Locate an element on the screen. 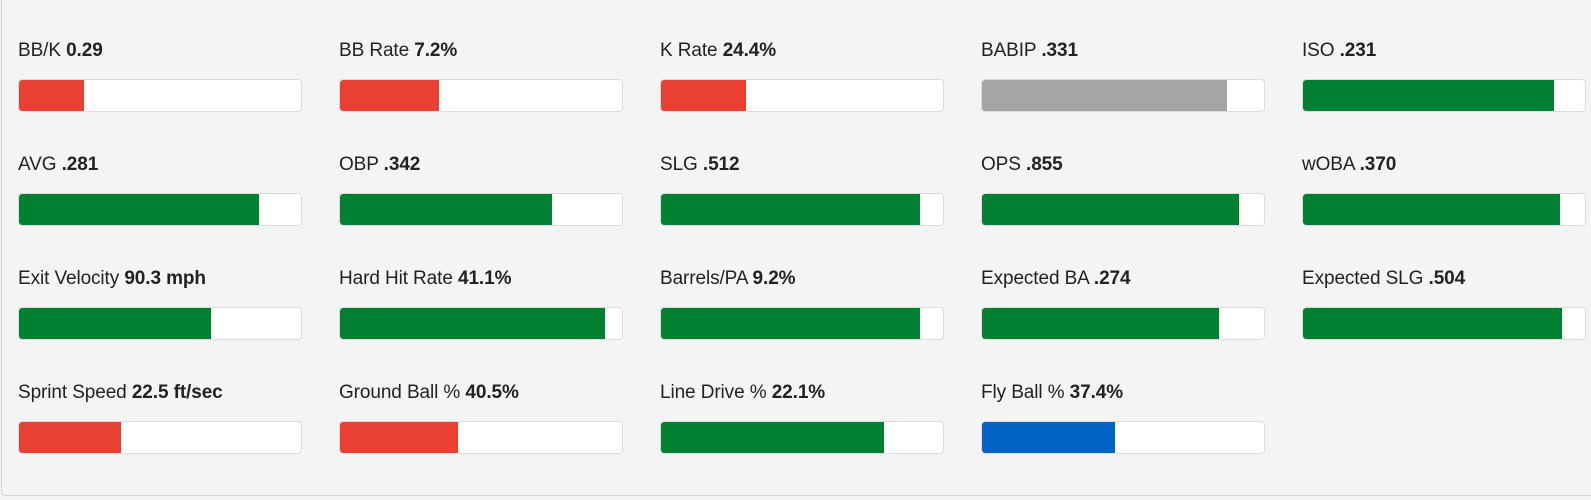 This screenshot has width=1591, height=500. stat-label: AVG .281 is located at coordinates (160, 165).